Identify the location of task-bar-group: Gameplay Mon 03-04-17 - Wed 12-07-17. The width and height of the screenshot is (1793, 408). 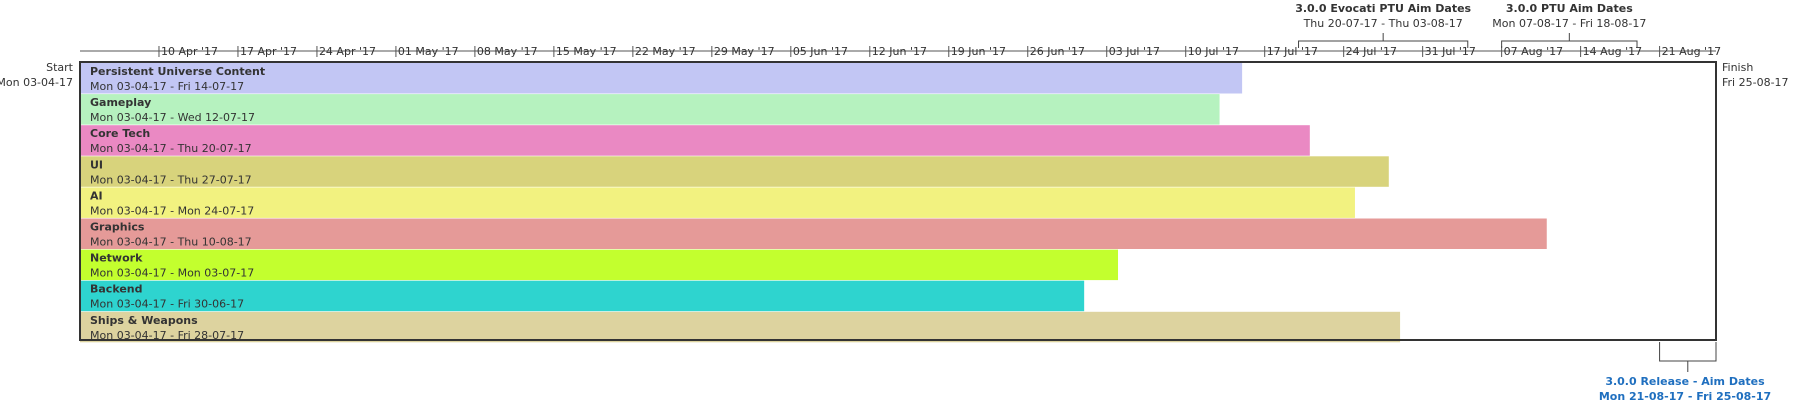
(650, 109).